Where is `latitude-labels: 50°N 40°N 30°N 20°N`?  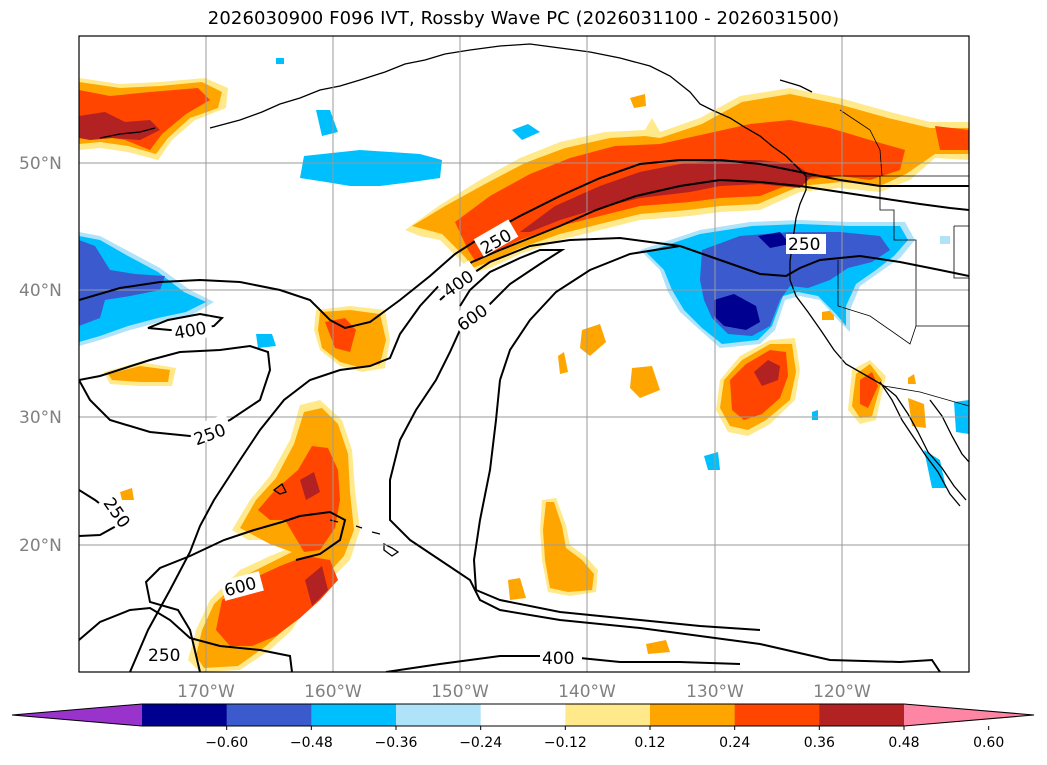 latitude-labels: 50°N 40°N 30°N 20°N is located at coordinates (40, 355).